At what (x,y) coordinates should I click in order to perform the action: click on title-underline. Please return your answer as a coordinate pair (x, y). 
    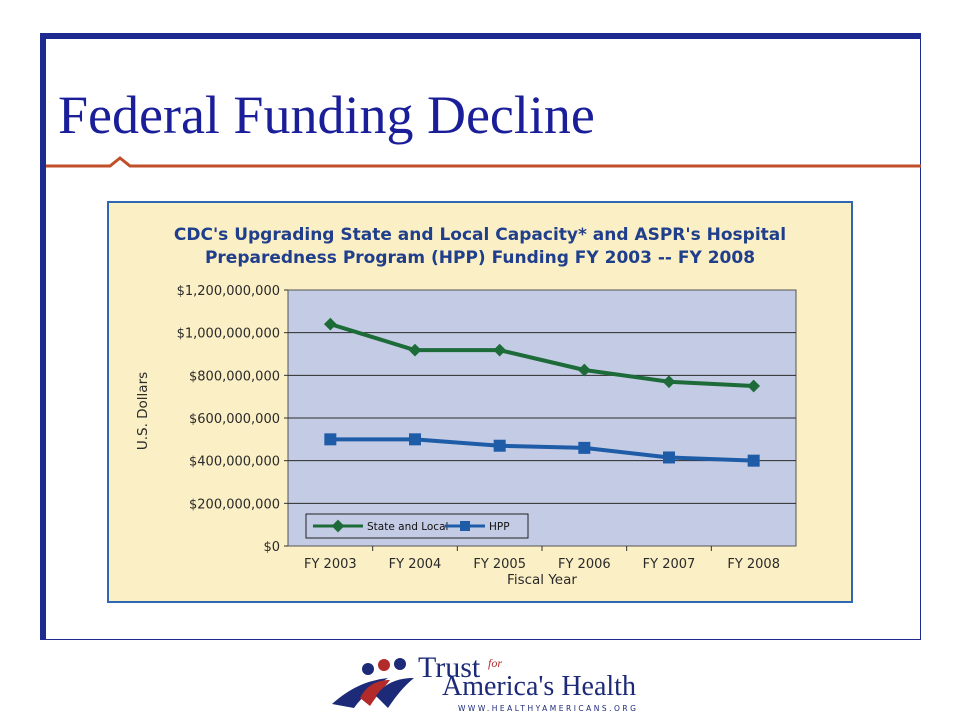
    Looking at the image, I should click on (483, 162).